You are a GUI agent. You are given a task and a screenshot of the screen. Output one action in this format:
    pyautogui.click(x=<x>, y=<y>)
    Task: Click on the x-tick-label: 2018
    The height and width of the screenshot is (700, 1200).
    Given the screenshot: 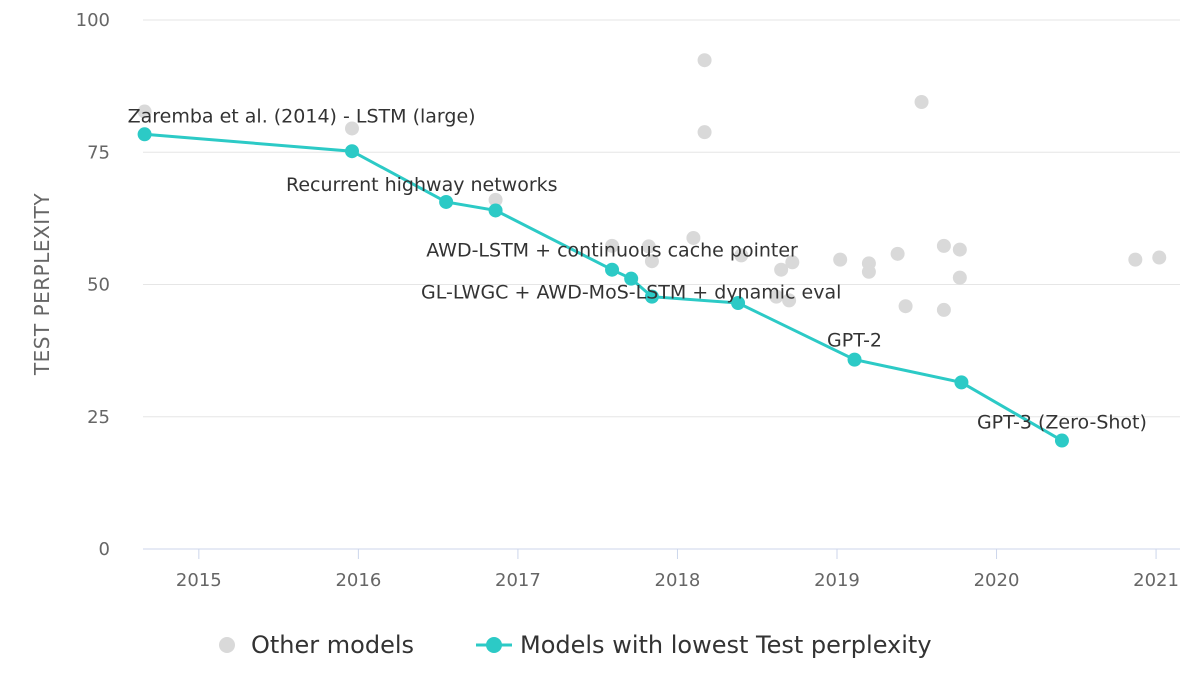 What is the action you would take?
    pyautogui.click(x=678, y=580)
    